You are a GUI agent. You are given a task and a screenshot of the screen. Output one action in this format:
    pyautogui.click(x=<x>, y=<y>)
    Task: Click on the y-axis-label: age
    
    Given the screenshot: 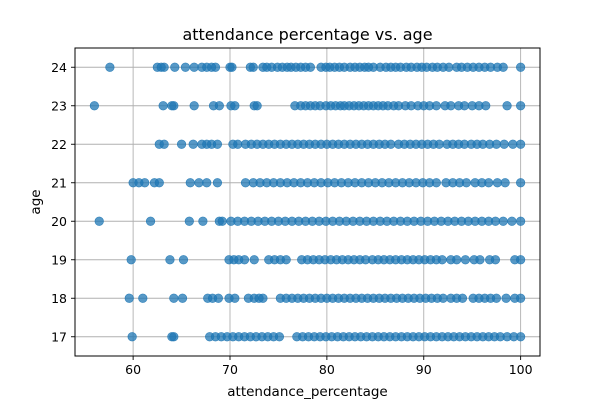 What is the action you would take?
    pyautogui.click(x=36, y=201)
    